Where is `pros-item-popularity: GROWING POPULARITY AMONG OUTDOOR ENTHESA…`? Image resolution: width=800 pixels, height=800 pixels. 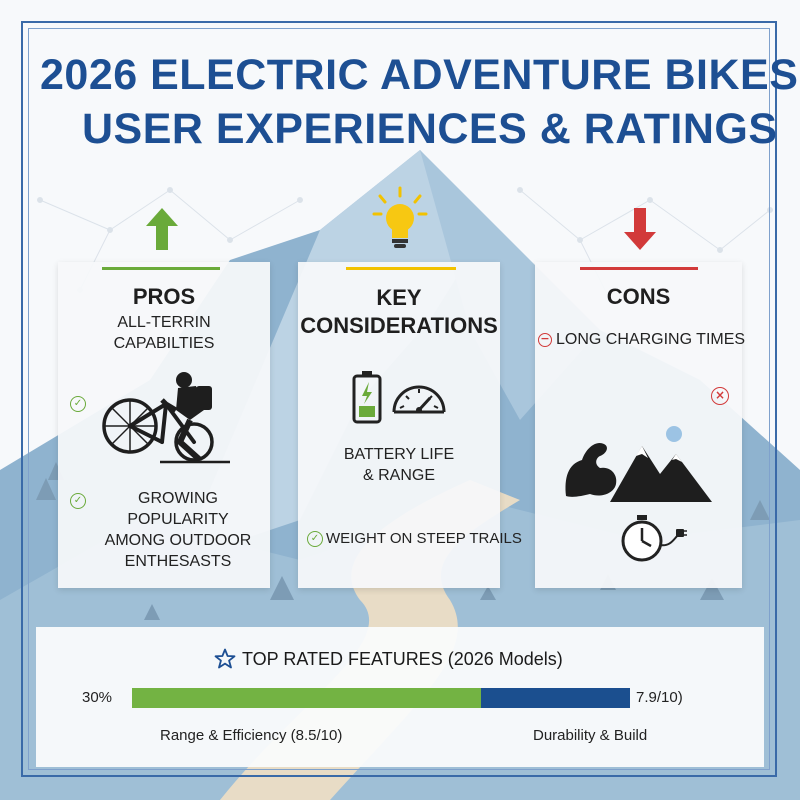 pros-item-popularity: GROWING POPULARITY AMONG OUTDOOR ENTHESA… is located at coordinates (178, 530).